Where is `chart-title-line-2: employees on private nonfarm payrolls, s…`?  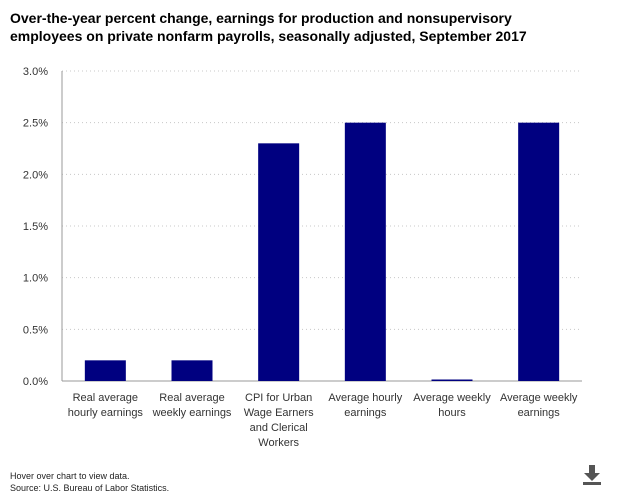
chart-title-line-2: employees on private nonfarm payrolls, s… is located at coordinates (268, 36).